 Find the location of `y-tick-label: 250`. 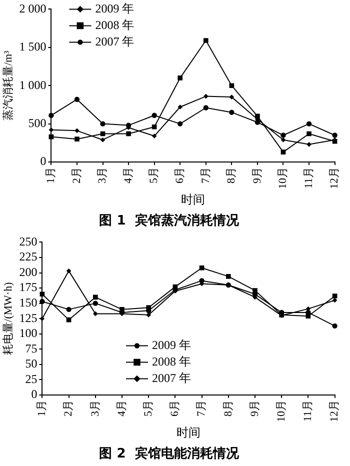

y-tick-label: 250 is located at coordinates (28, 241).